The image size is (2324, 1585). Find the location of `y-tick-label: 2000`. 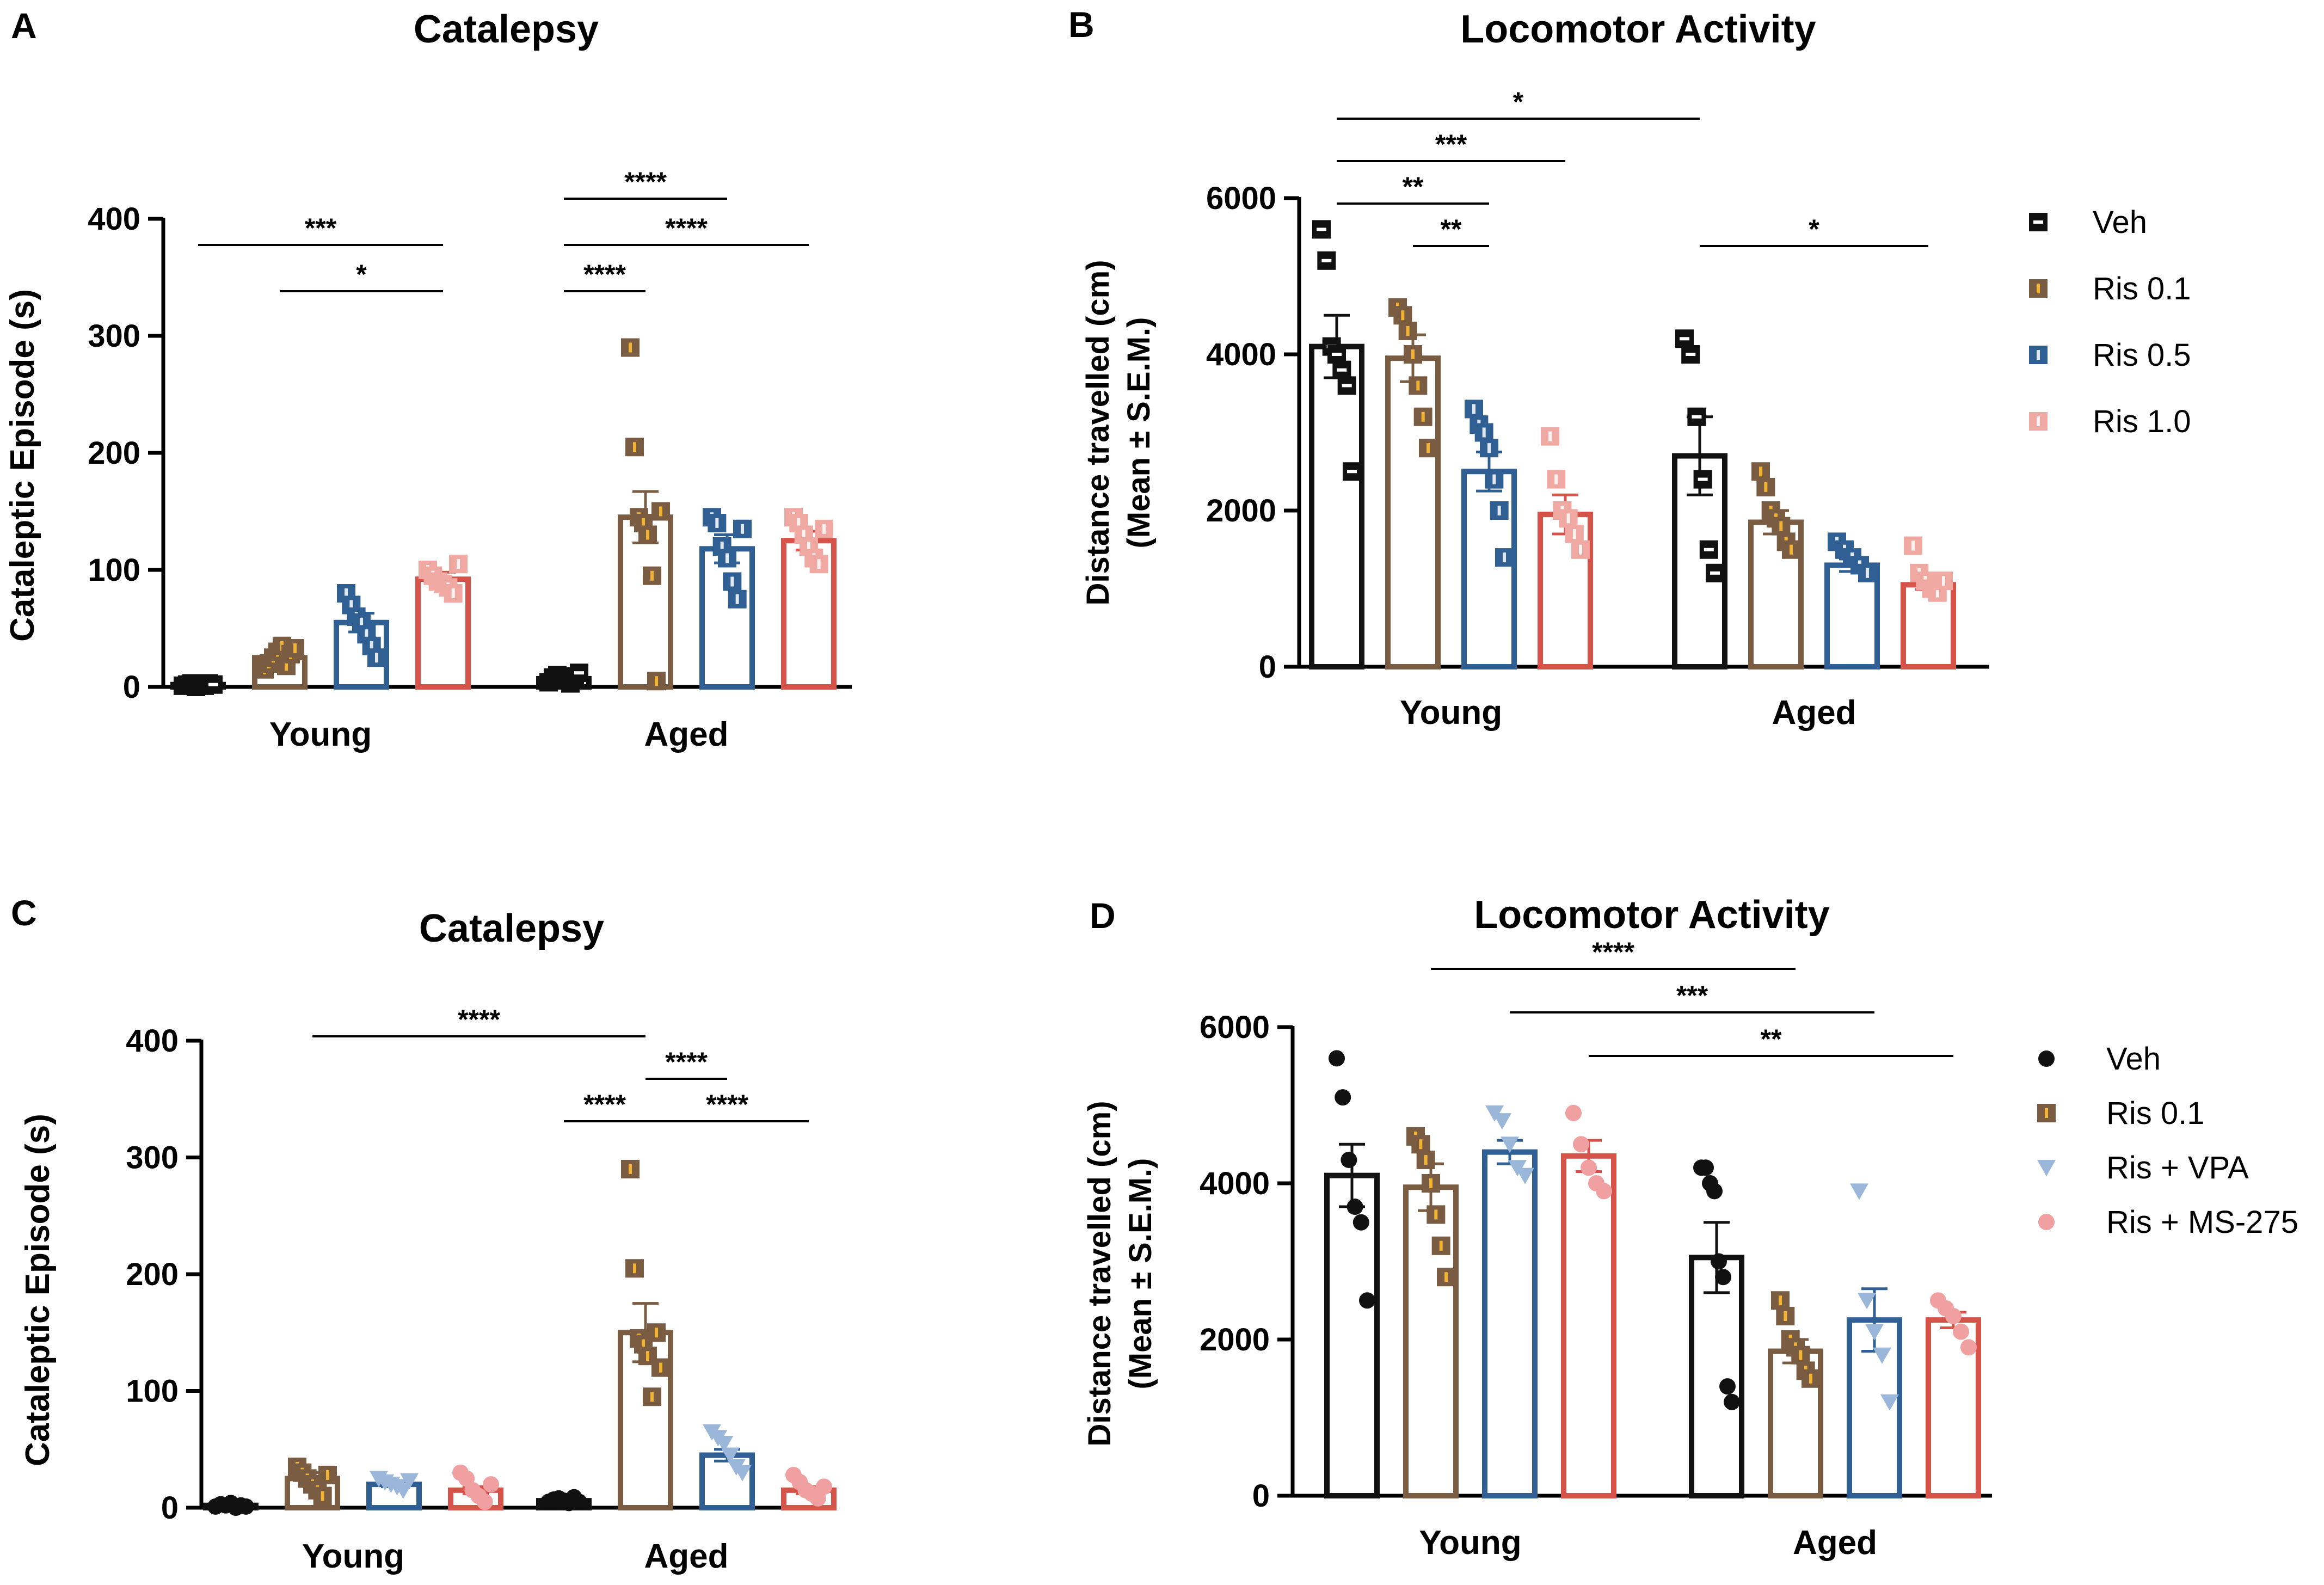

y-tick-label: 2000 is located at coordinates (1241, 511).